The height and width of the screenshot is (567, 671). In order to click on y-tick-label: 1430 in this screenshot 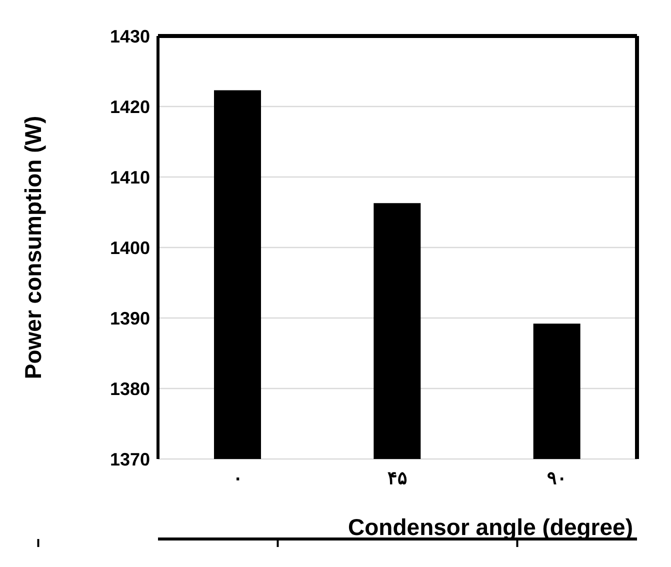, I will do `click(130, 36)`.